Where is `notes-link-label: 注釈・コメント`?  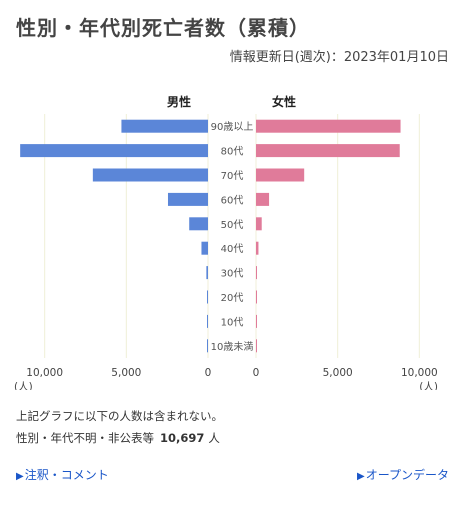
notes-link-label: 注釈・コメント is located at coordinates (66, 475).